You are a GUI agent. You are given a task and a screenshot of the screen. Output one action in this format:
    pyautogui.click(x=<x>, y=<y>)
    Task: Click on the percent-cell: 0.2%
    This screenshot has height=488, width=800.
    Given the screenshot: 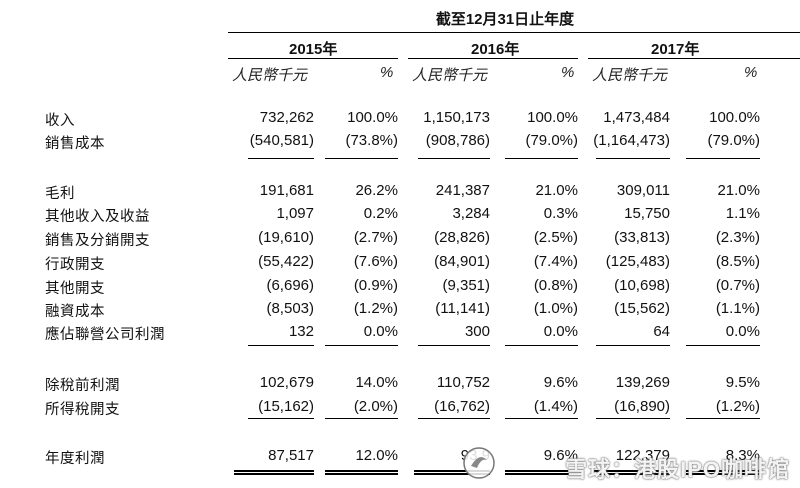 What is the action you would take?
    pyautogui.click(x=380, y=213)
    